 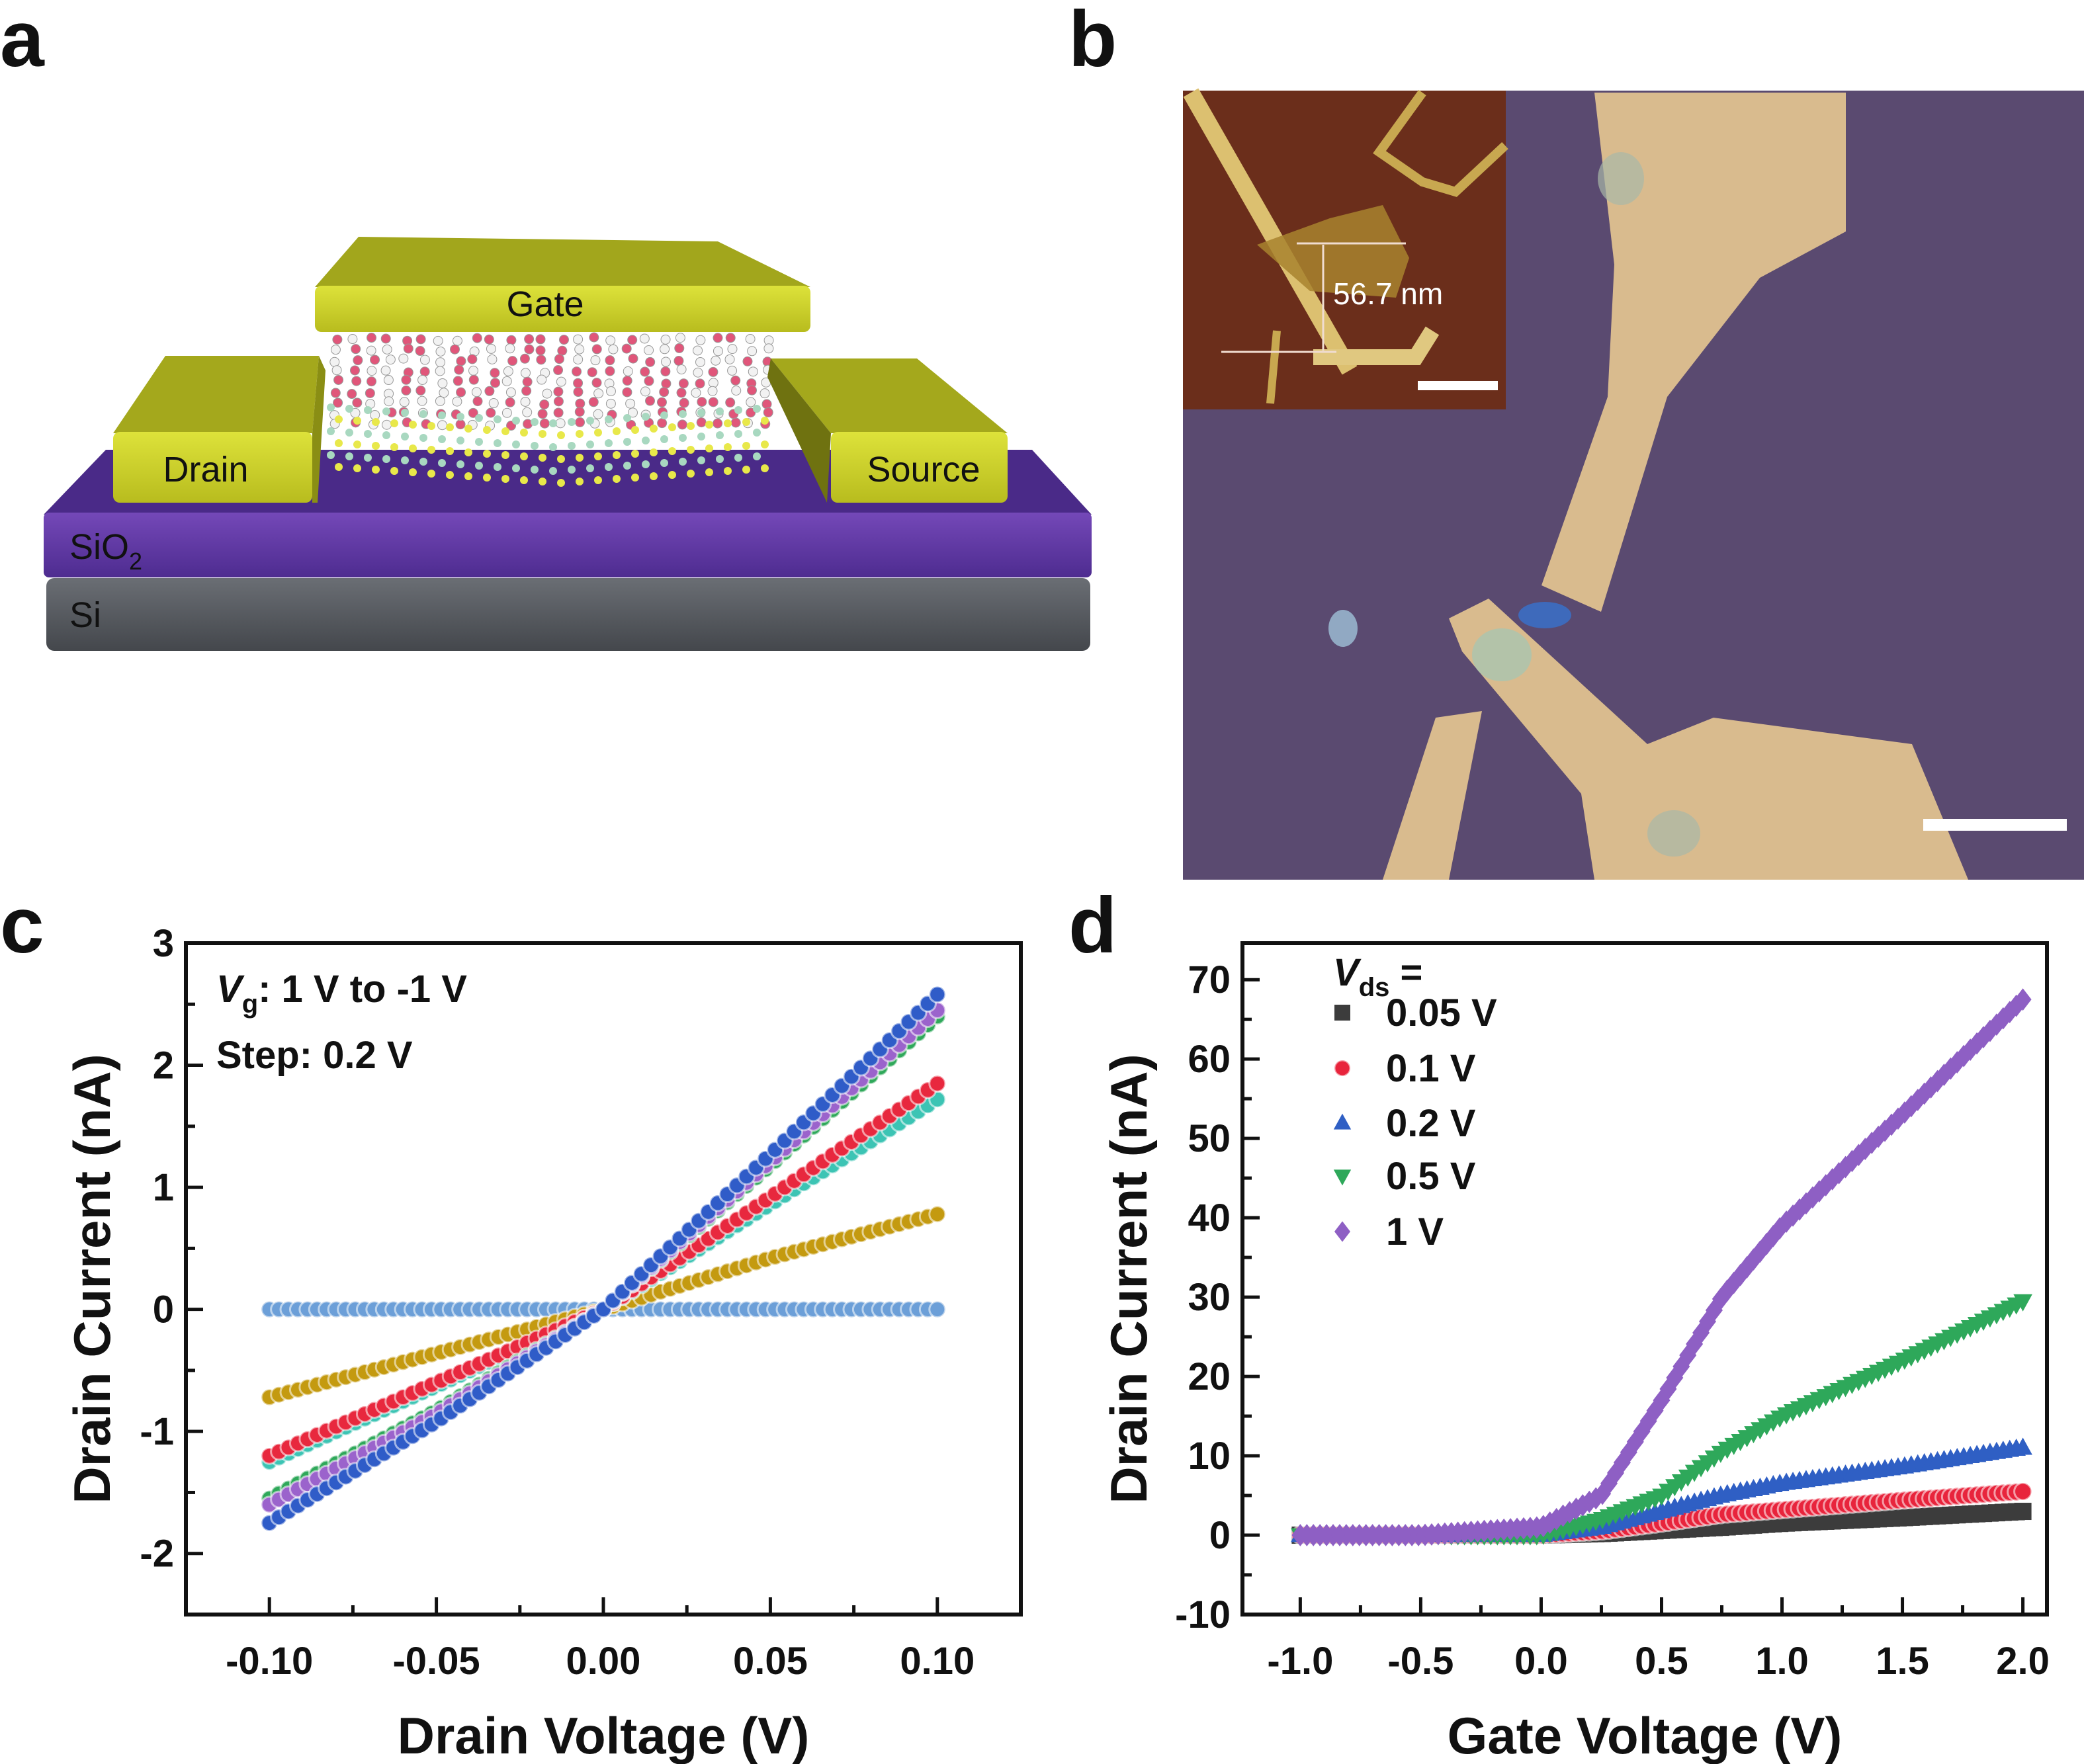 What do you see at coordinates (1377, 345) in the screenshot?
I see `afm-electrode` at bounding box center [1377, 345].